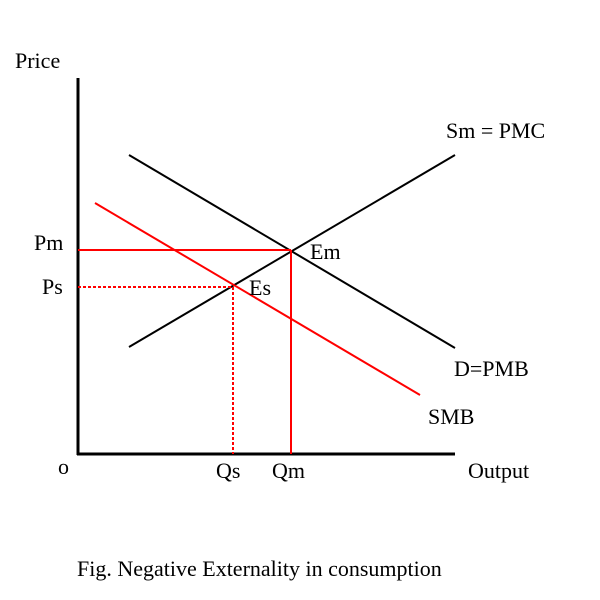 This screenshot has height=600, width=600. Describe the element at coordinates (491, 368) in the screenshot. I see `demand-label: D=PMB` at that location.